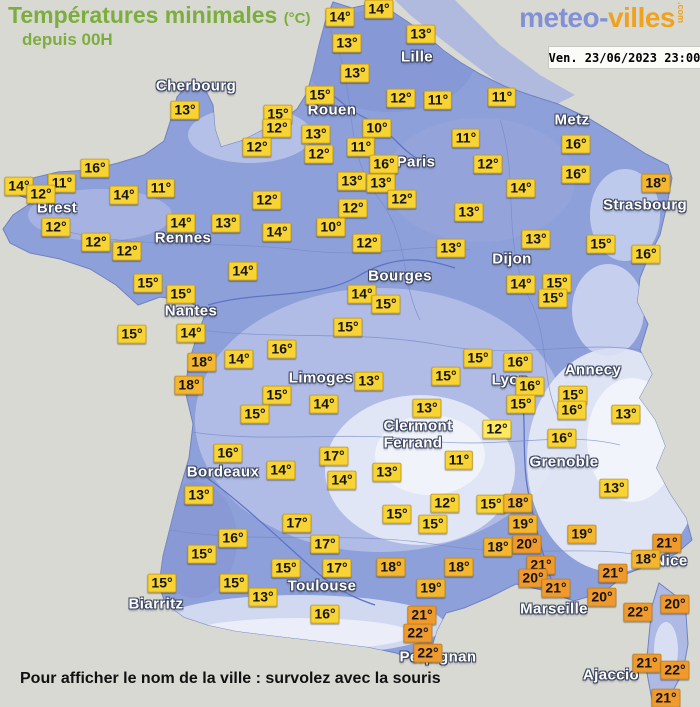  What do you see at coordinates (416, 162) in the screenshot?
I see `city-label-paris: Paris` at bounding box center [416, 162].